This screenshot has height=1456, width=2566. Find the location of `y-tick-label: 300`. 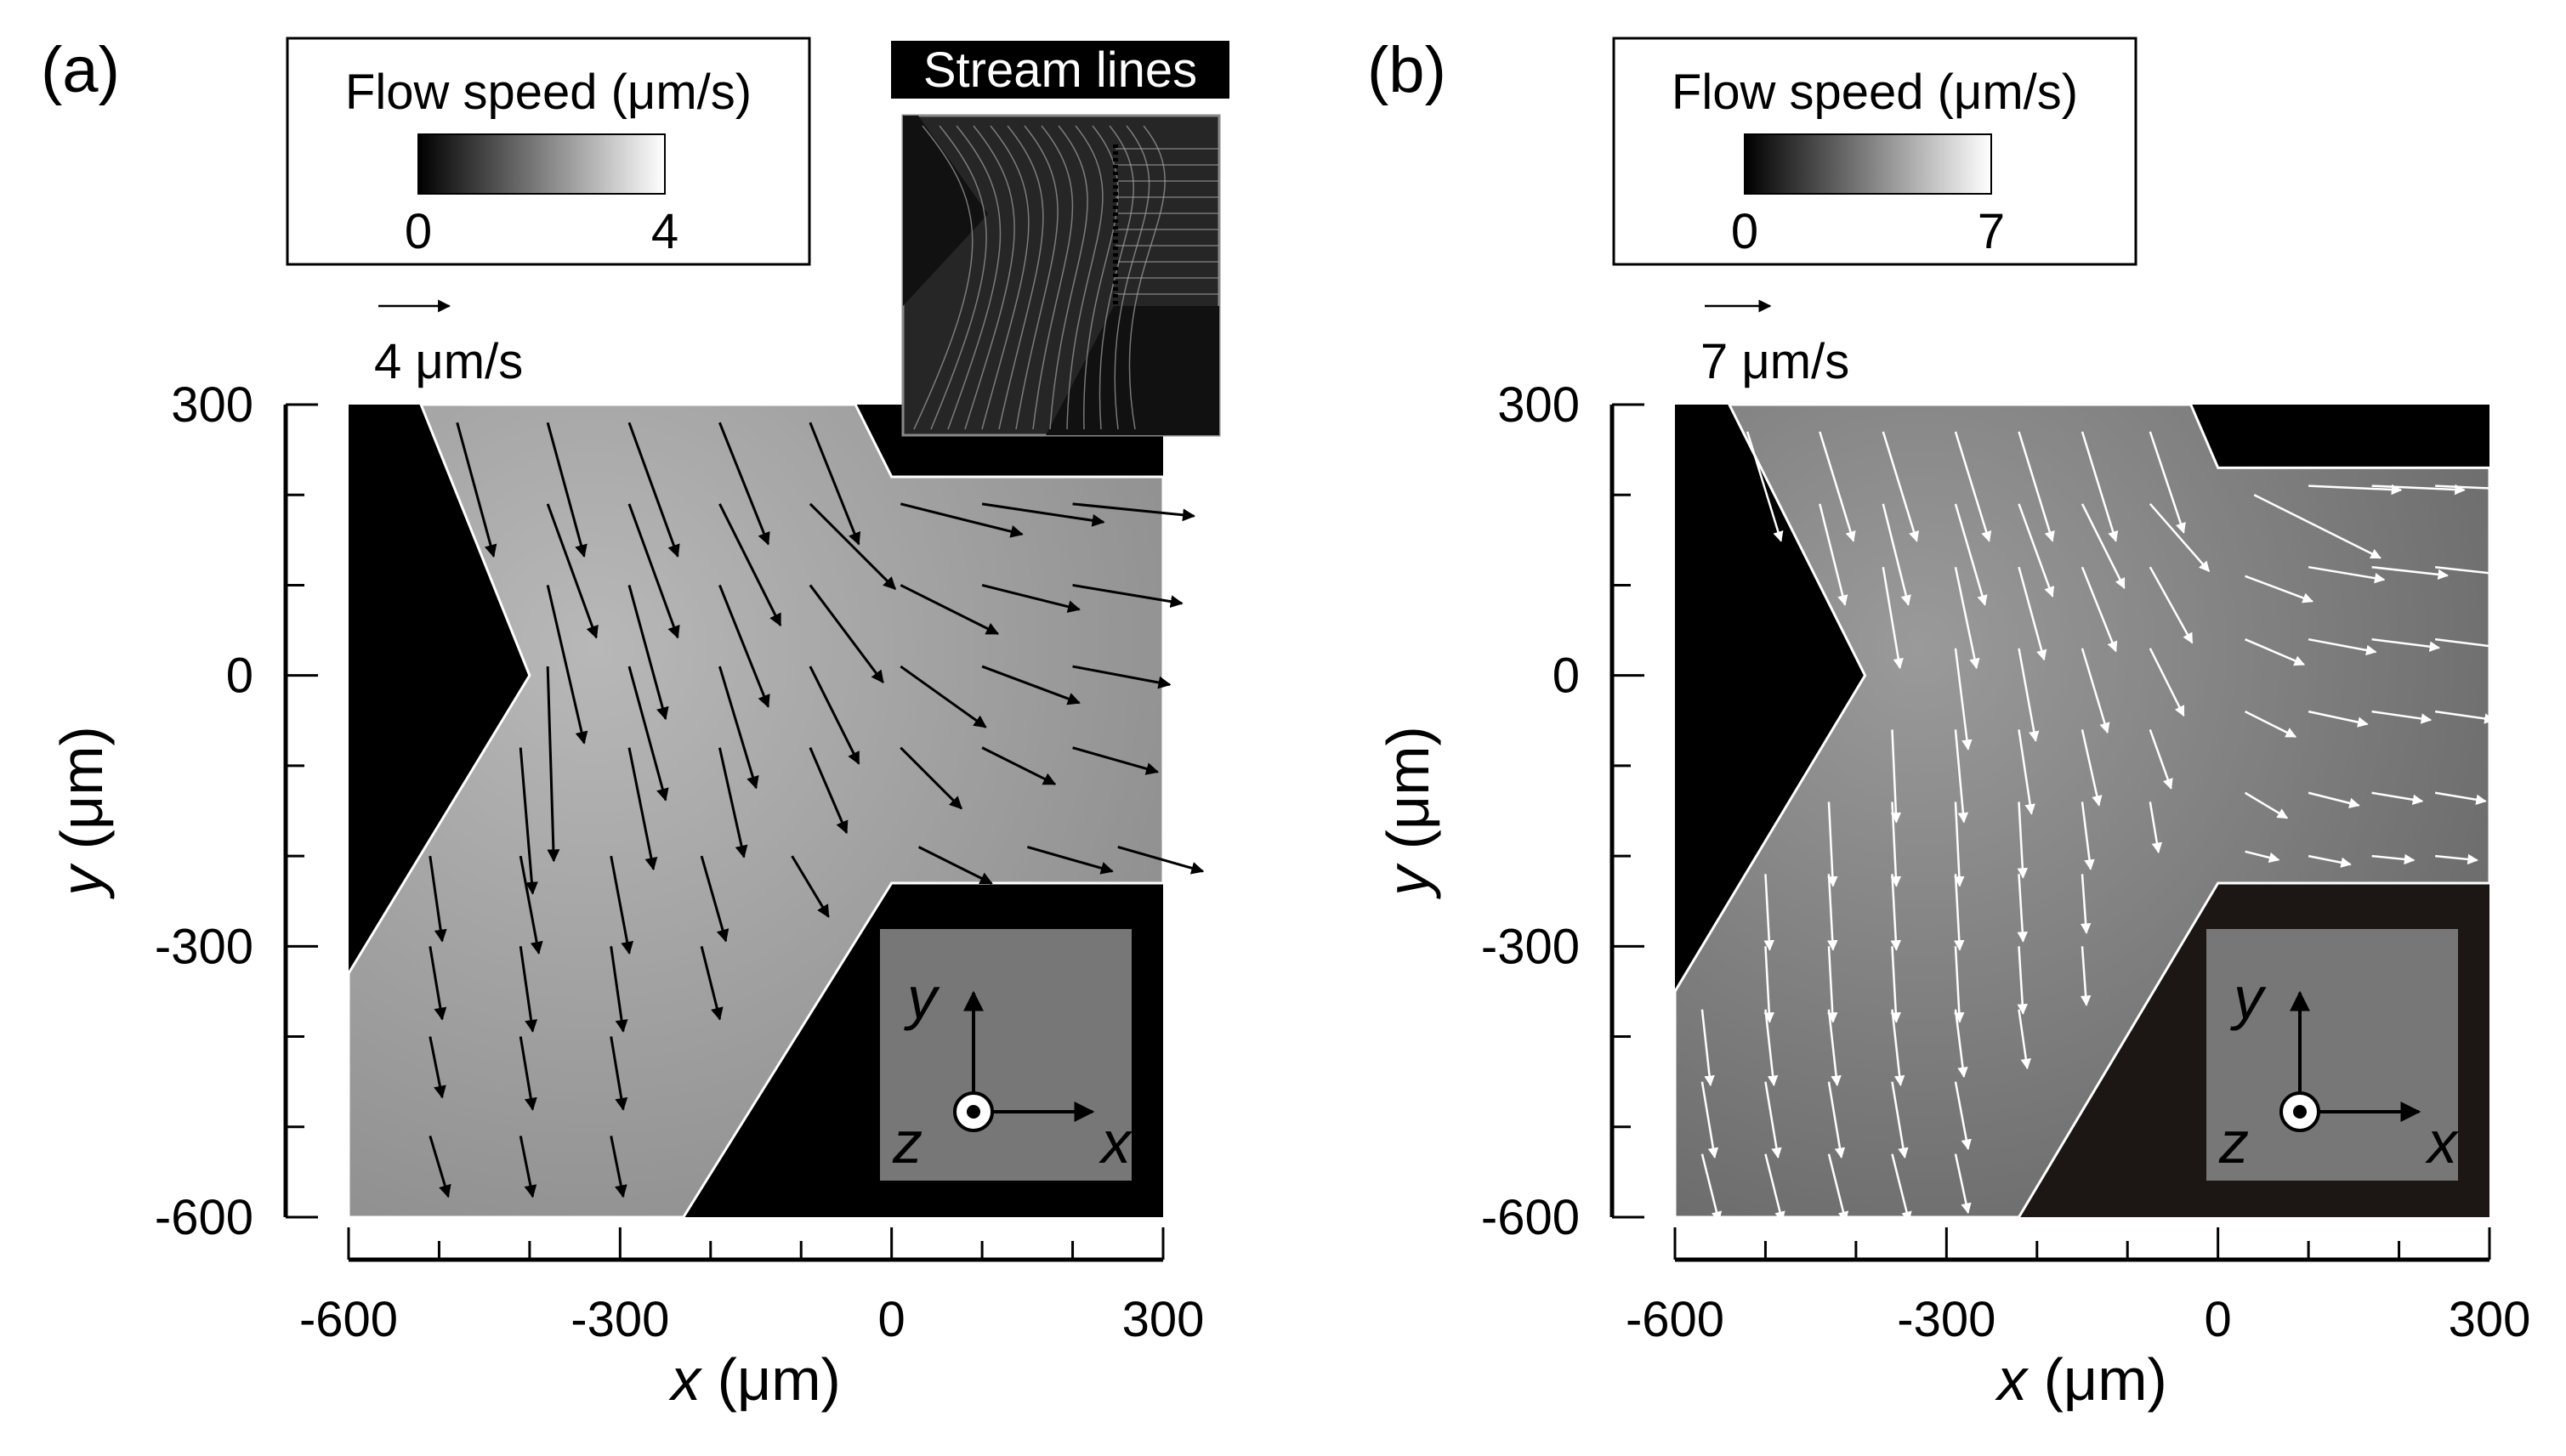

y-tick-label: 300 is located at coordinates (1538, 405).